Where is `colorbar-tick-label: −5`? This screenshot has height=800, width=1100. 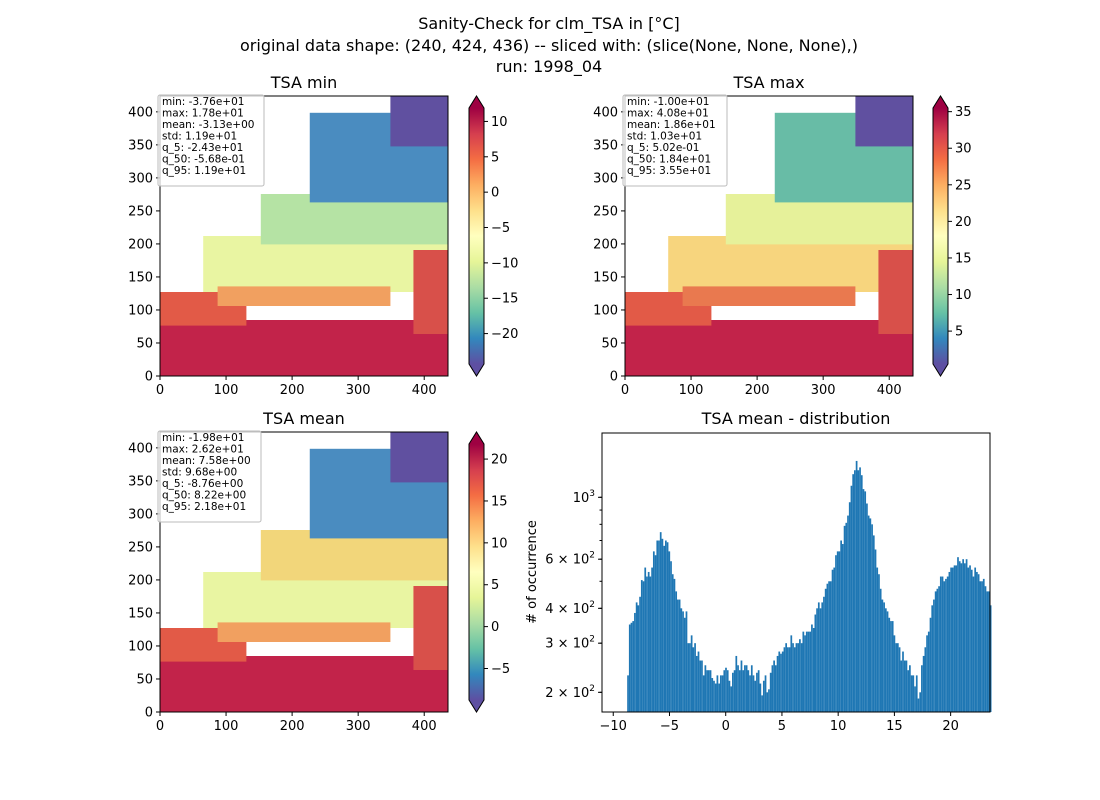 colorbar-tick-label: −5 is located at coordinates (500, 228).